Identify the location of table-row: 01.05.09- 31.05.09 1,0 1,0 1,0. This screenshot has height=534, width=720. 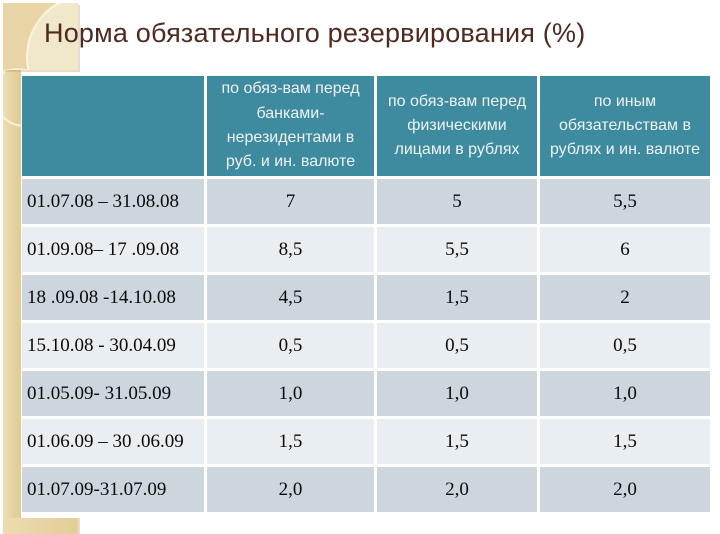
(366, 393).